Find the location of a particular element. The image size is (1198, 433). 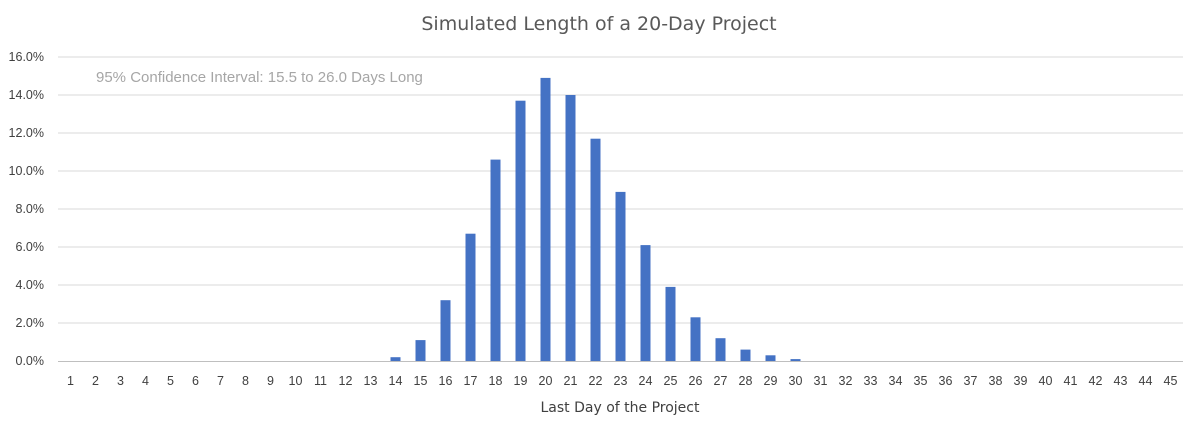

x-tick-label: 4 is located at coordinates (145, 381).